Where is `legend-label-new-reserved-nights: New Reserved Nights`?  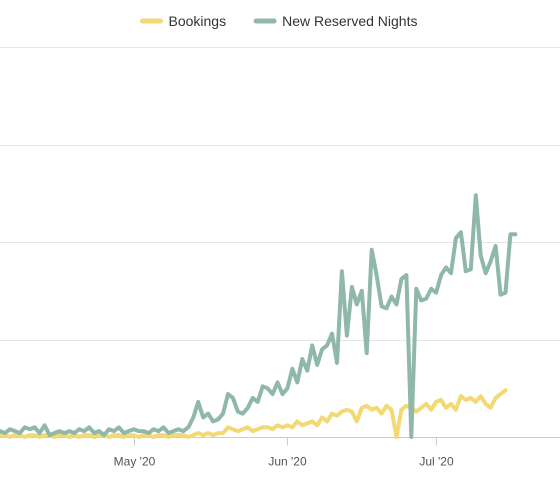 legend-label-new-reserved-nights: New Reserved Nights is located at coordinates (349, 21).